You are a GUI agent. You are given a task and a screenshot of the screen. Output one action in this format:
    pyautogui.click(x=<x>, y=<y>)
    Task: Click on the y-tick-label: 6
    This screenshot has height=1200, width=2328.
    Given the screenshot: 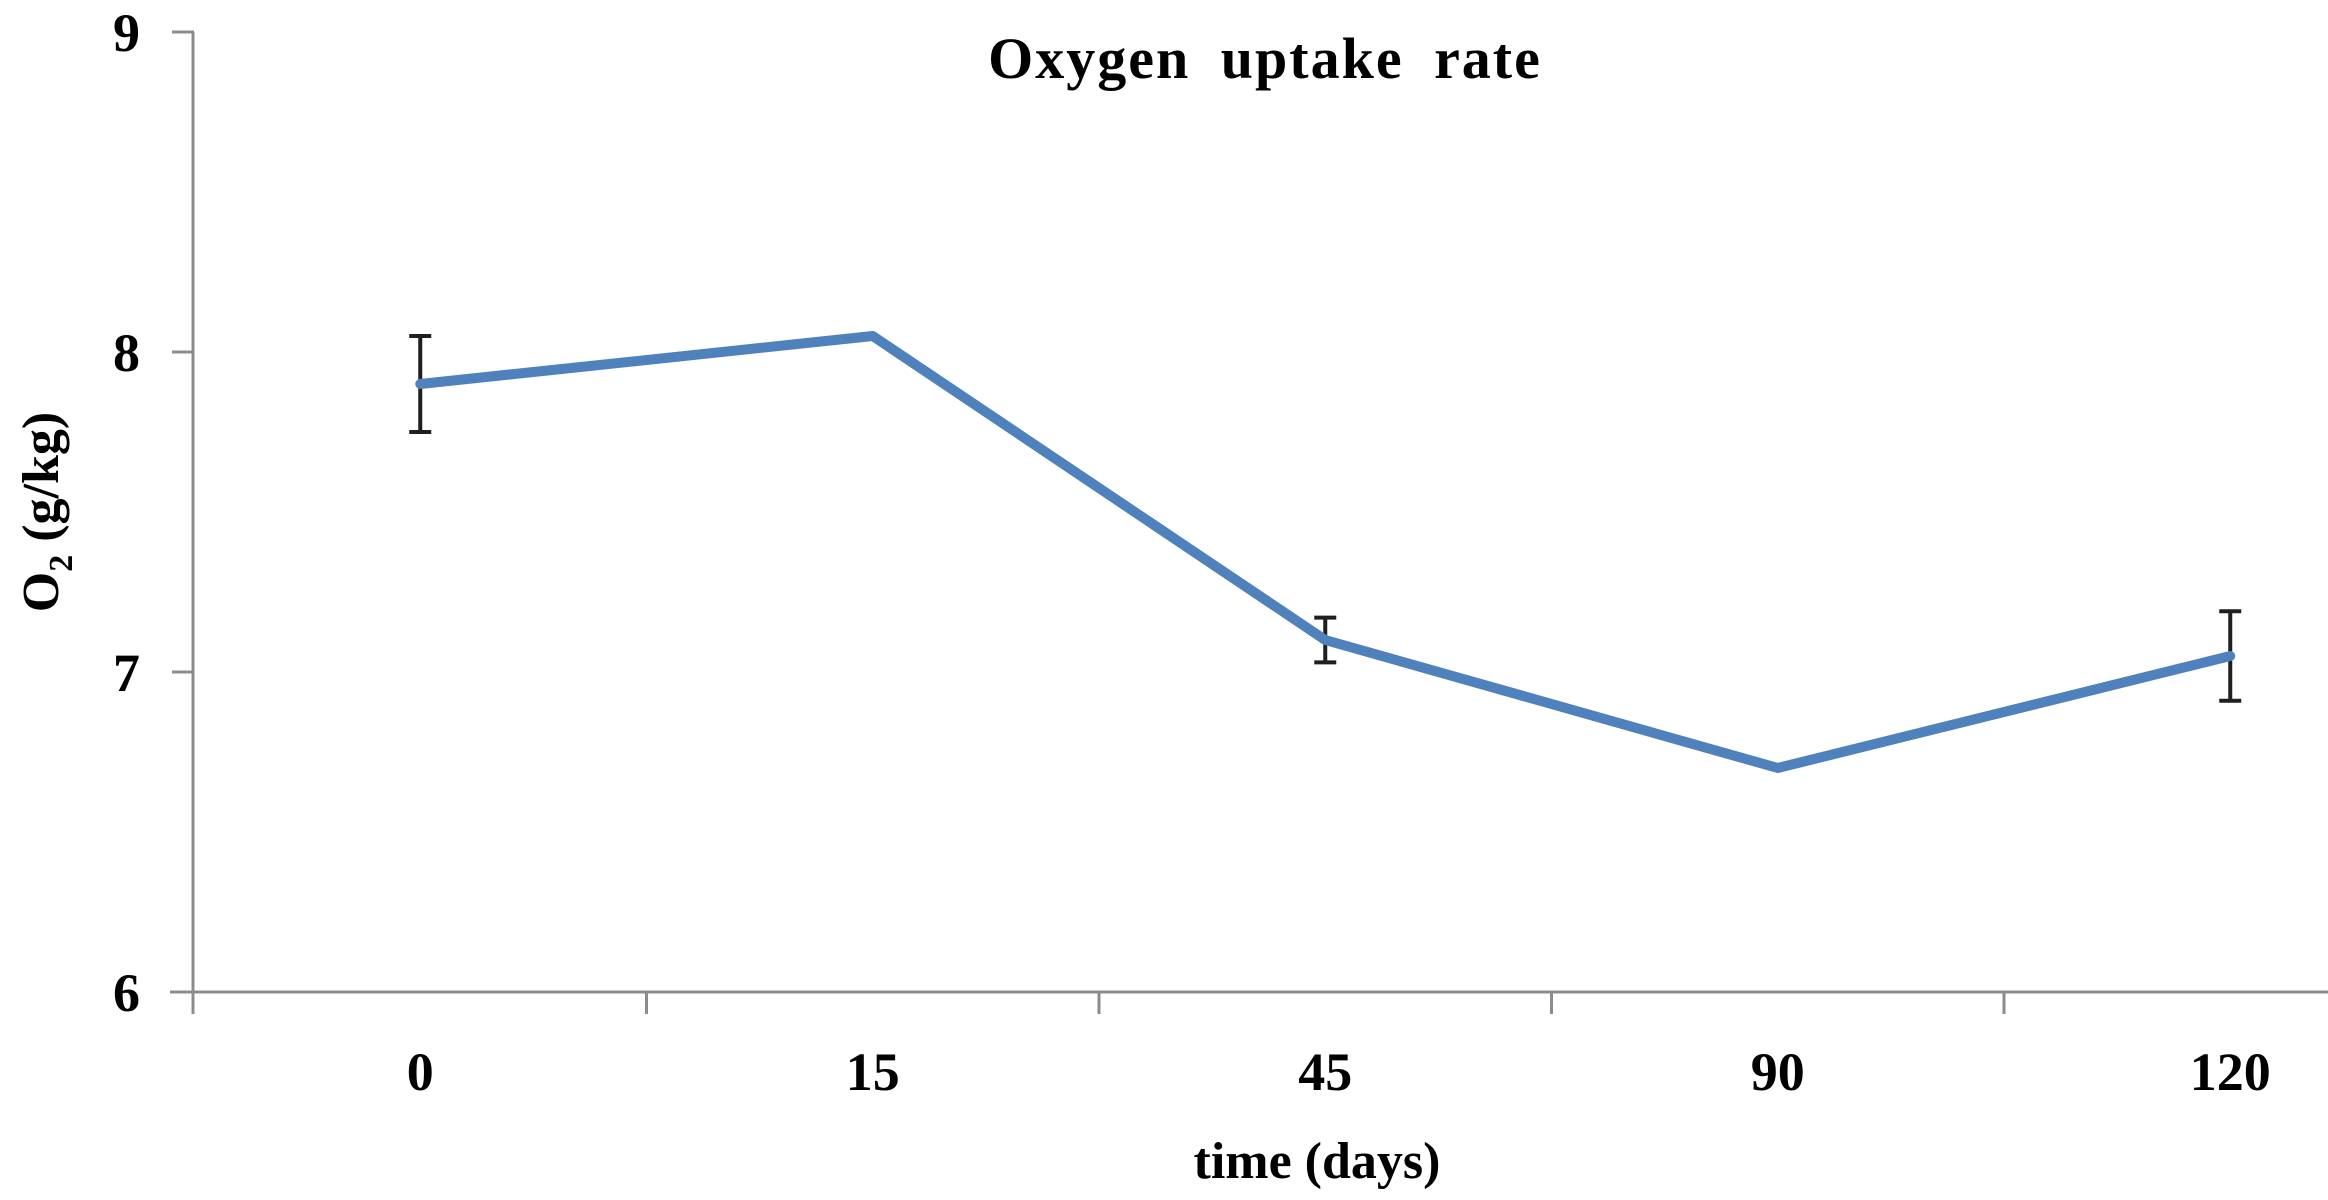 What is the action you would take?
    pyautogui.click(x=126, y=993)
    